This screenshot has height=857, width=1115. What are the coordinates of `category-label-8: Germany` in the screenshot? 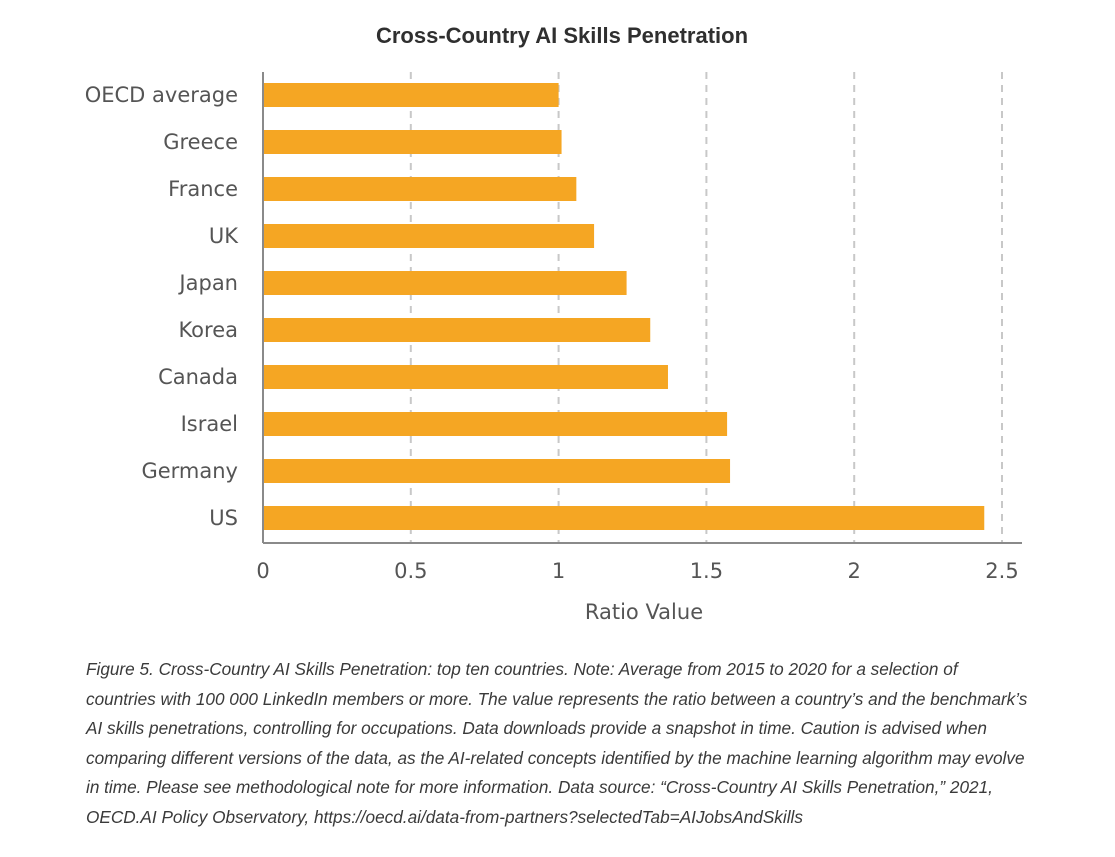 It's located at (189, 471).